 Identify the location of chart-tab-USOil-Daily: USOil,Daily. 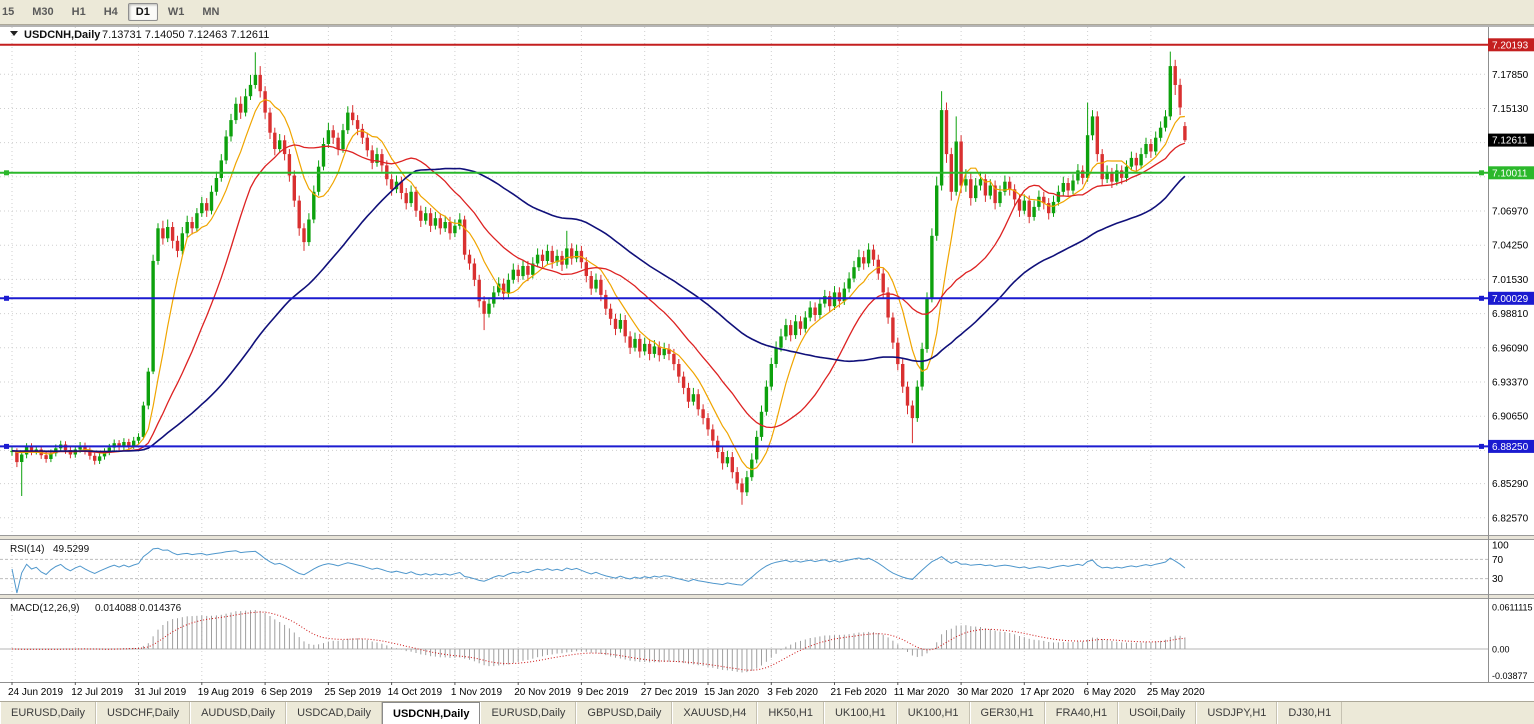
(1157, 713).